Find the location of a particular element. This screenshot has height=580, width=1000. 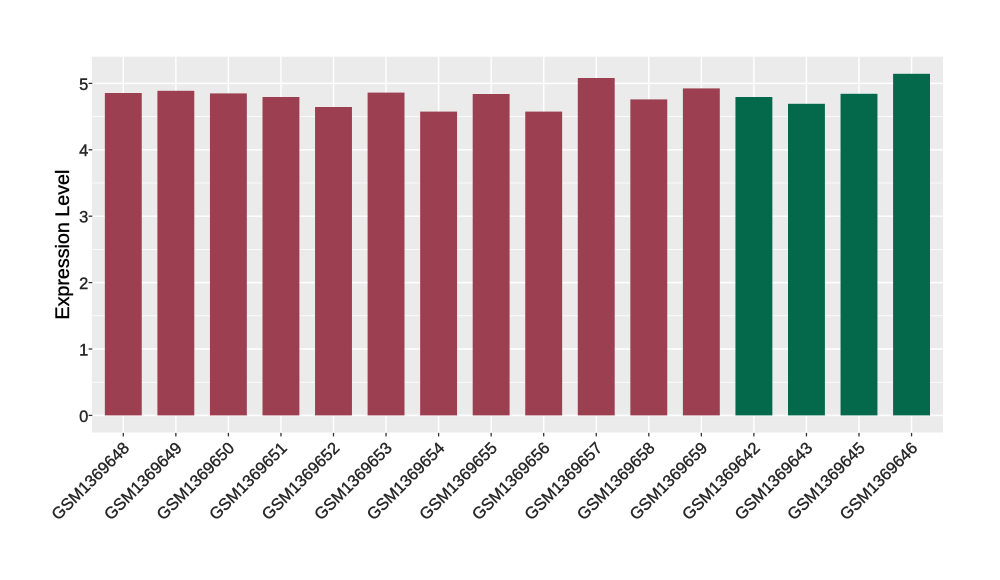

svg-text: 5 is located at coordinates (83, 85).